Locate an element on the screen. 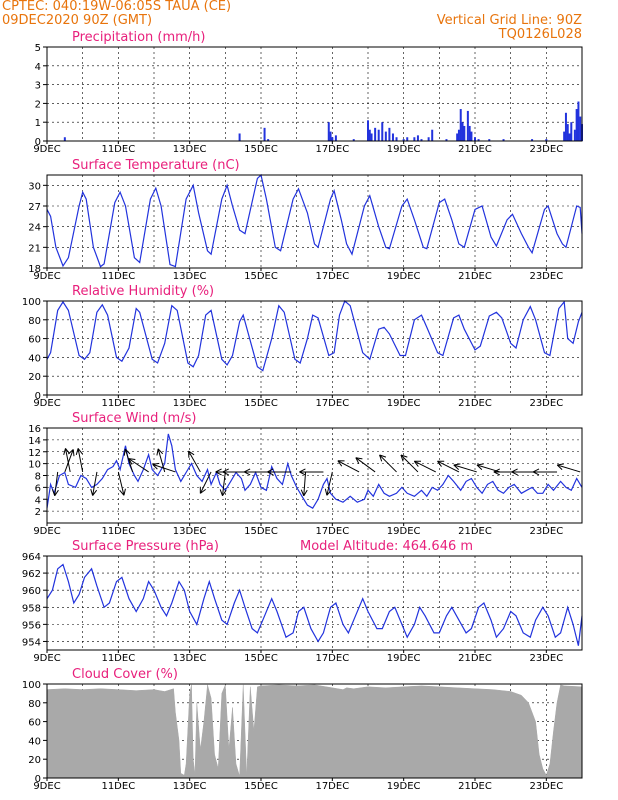 The image size is (618, 800). header-grid-note: Vertical Grid Line: 90Z is located at coordinates (509, 20).